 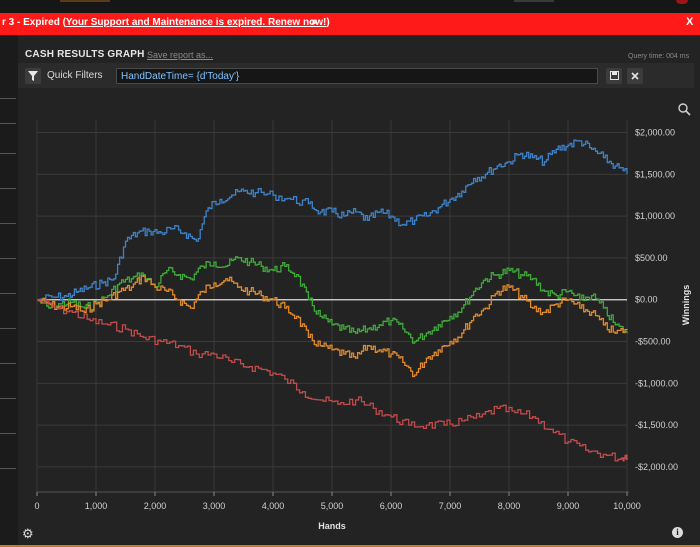 I want to click on zoom-button, so click(x=684, y=112).